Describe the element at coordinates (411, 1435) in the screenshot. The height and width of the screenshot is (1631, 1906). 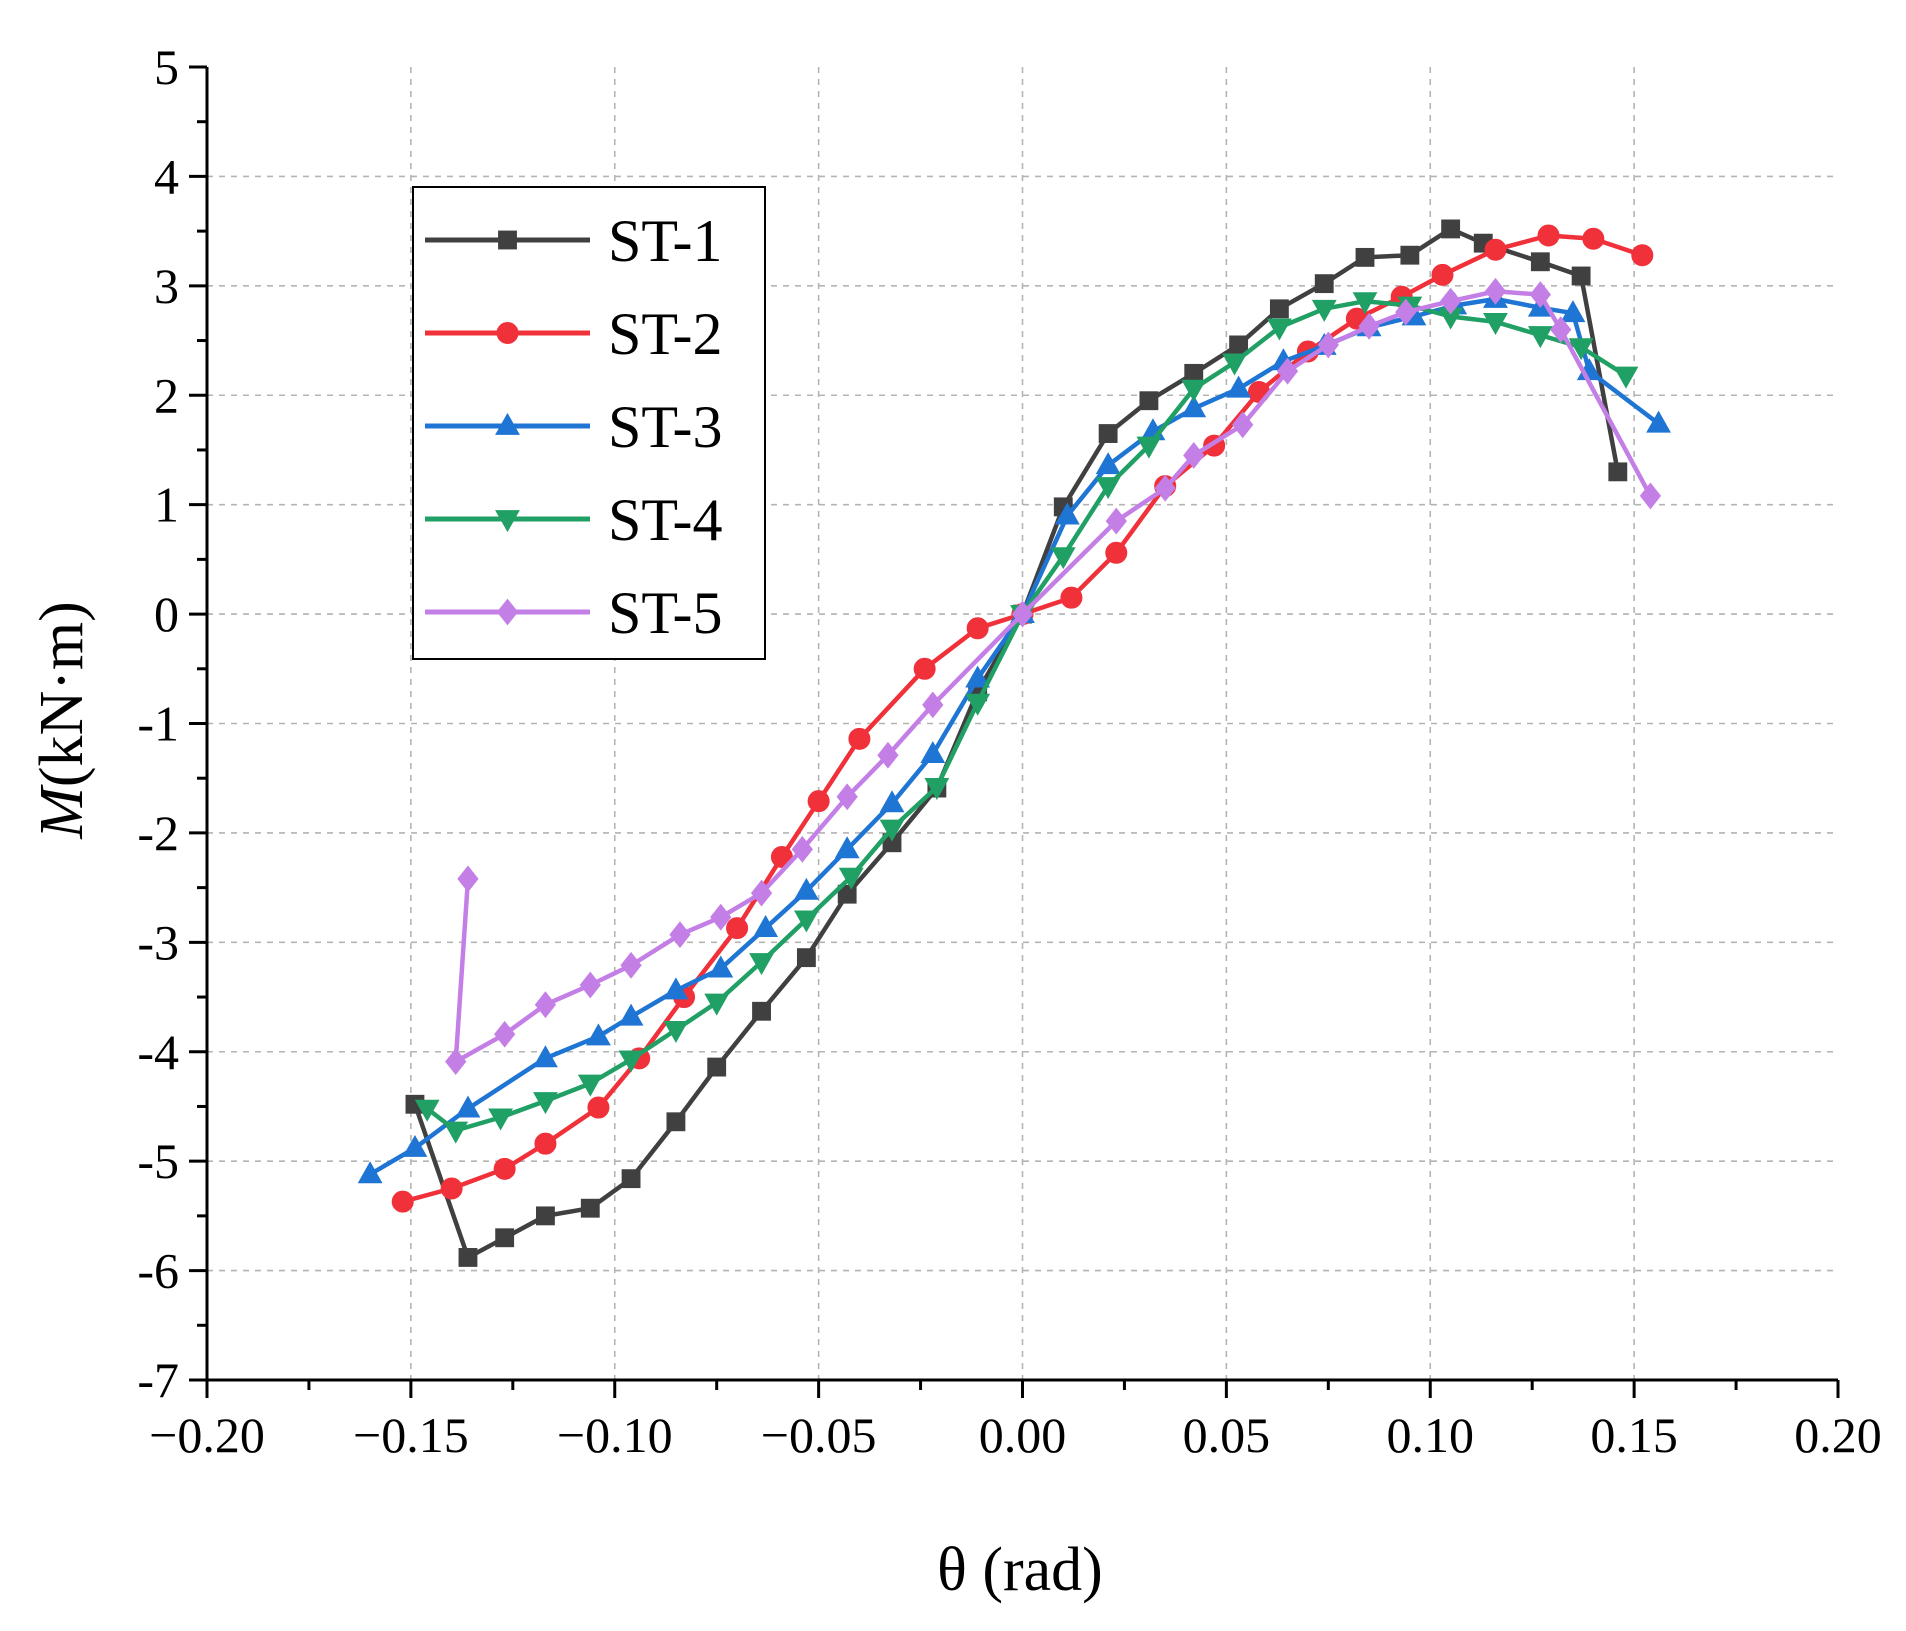
I see `x-tick-label-0-15: −0.15` at that location.